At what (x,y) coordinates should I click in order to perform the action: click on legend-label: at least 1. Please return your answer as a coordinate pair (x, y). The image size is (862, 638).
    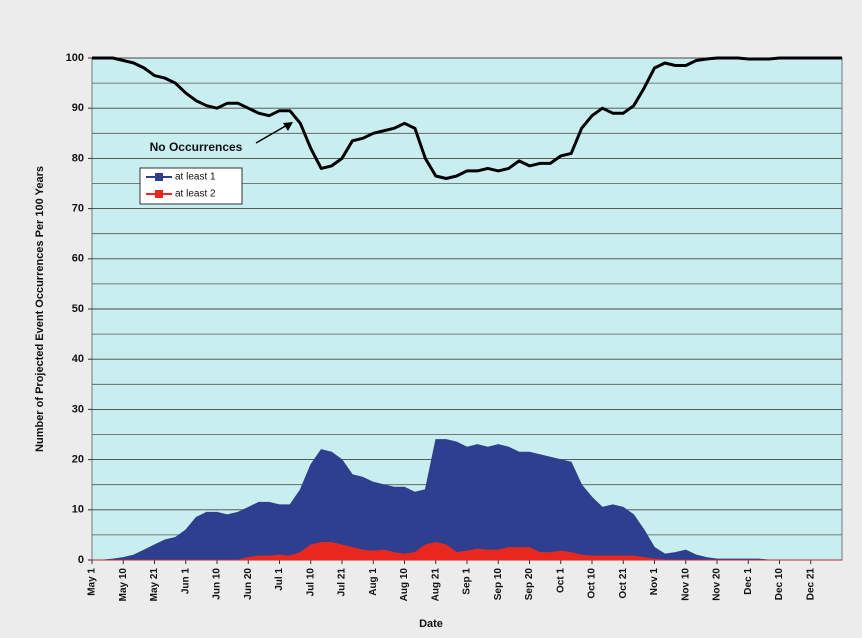
    Looking at the image, I should click on (195, 177).